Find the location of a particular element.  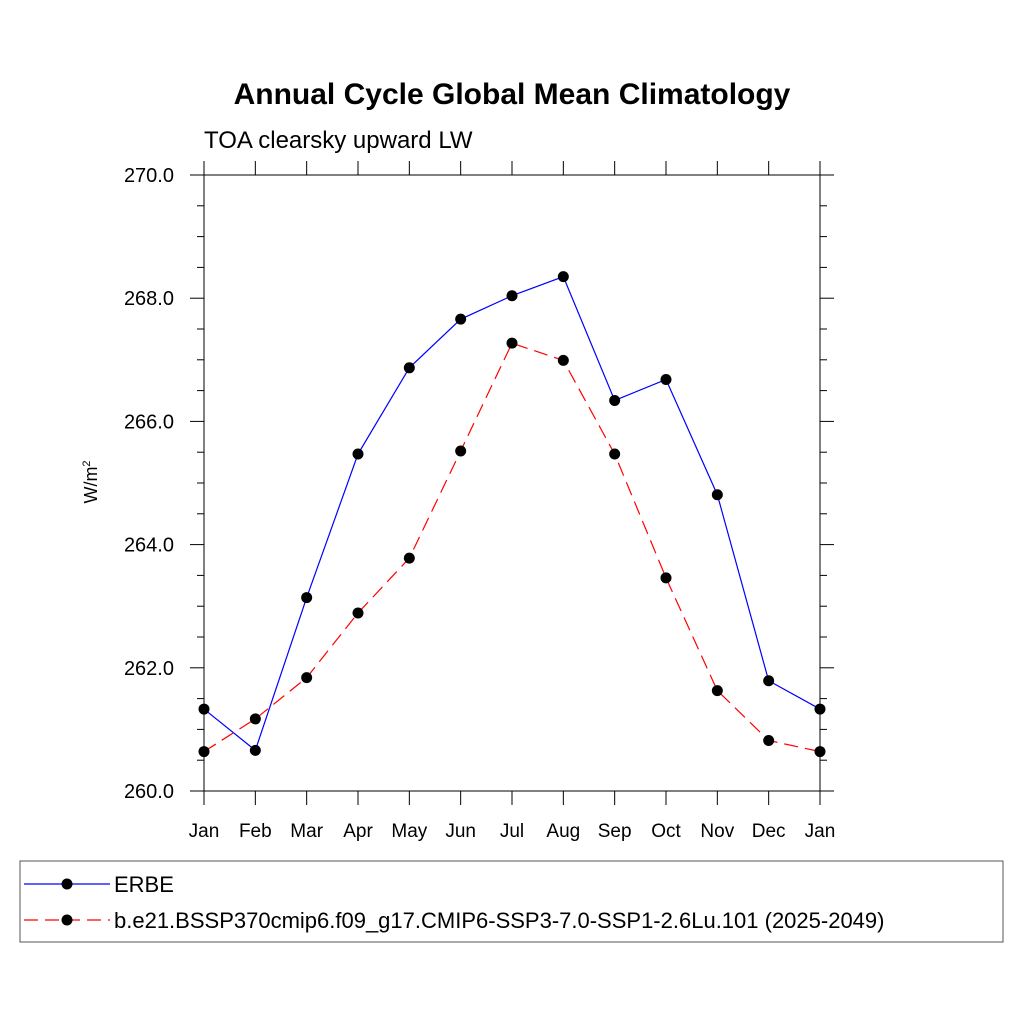

x-tick-label: Sep is located at coordinates (615, 831).